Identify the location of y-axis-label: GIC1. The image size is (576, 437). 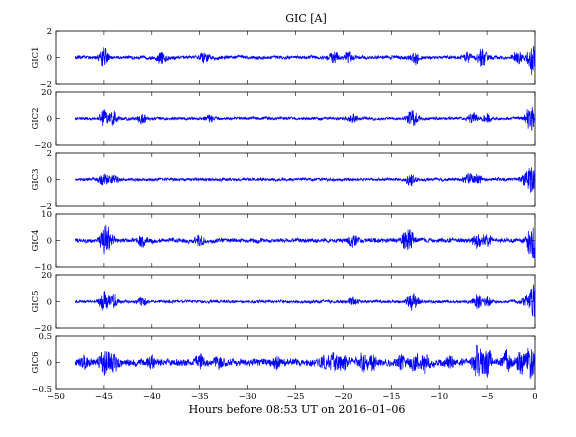
(36, 57).